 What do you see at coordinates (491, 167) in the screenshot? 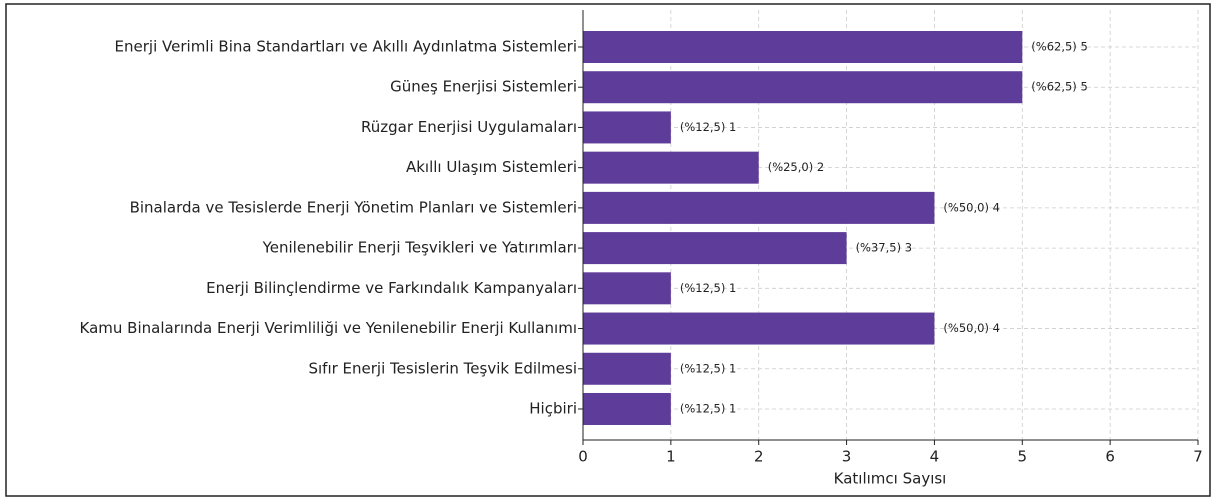
I see `y-tick-label: Akıllı Ulaşım Sistemleri` at bounding box center [491, 167].